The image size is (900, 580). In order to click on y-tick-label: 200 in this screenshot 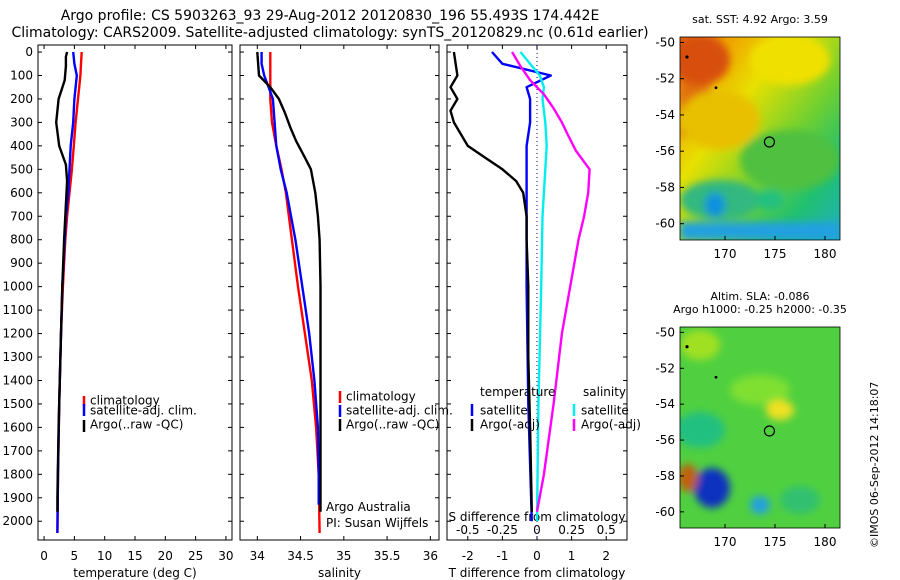, I will do `click(21, 99)`.